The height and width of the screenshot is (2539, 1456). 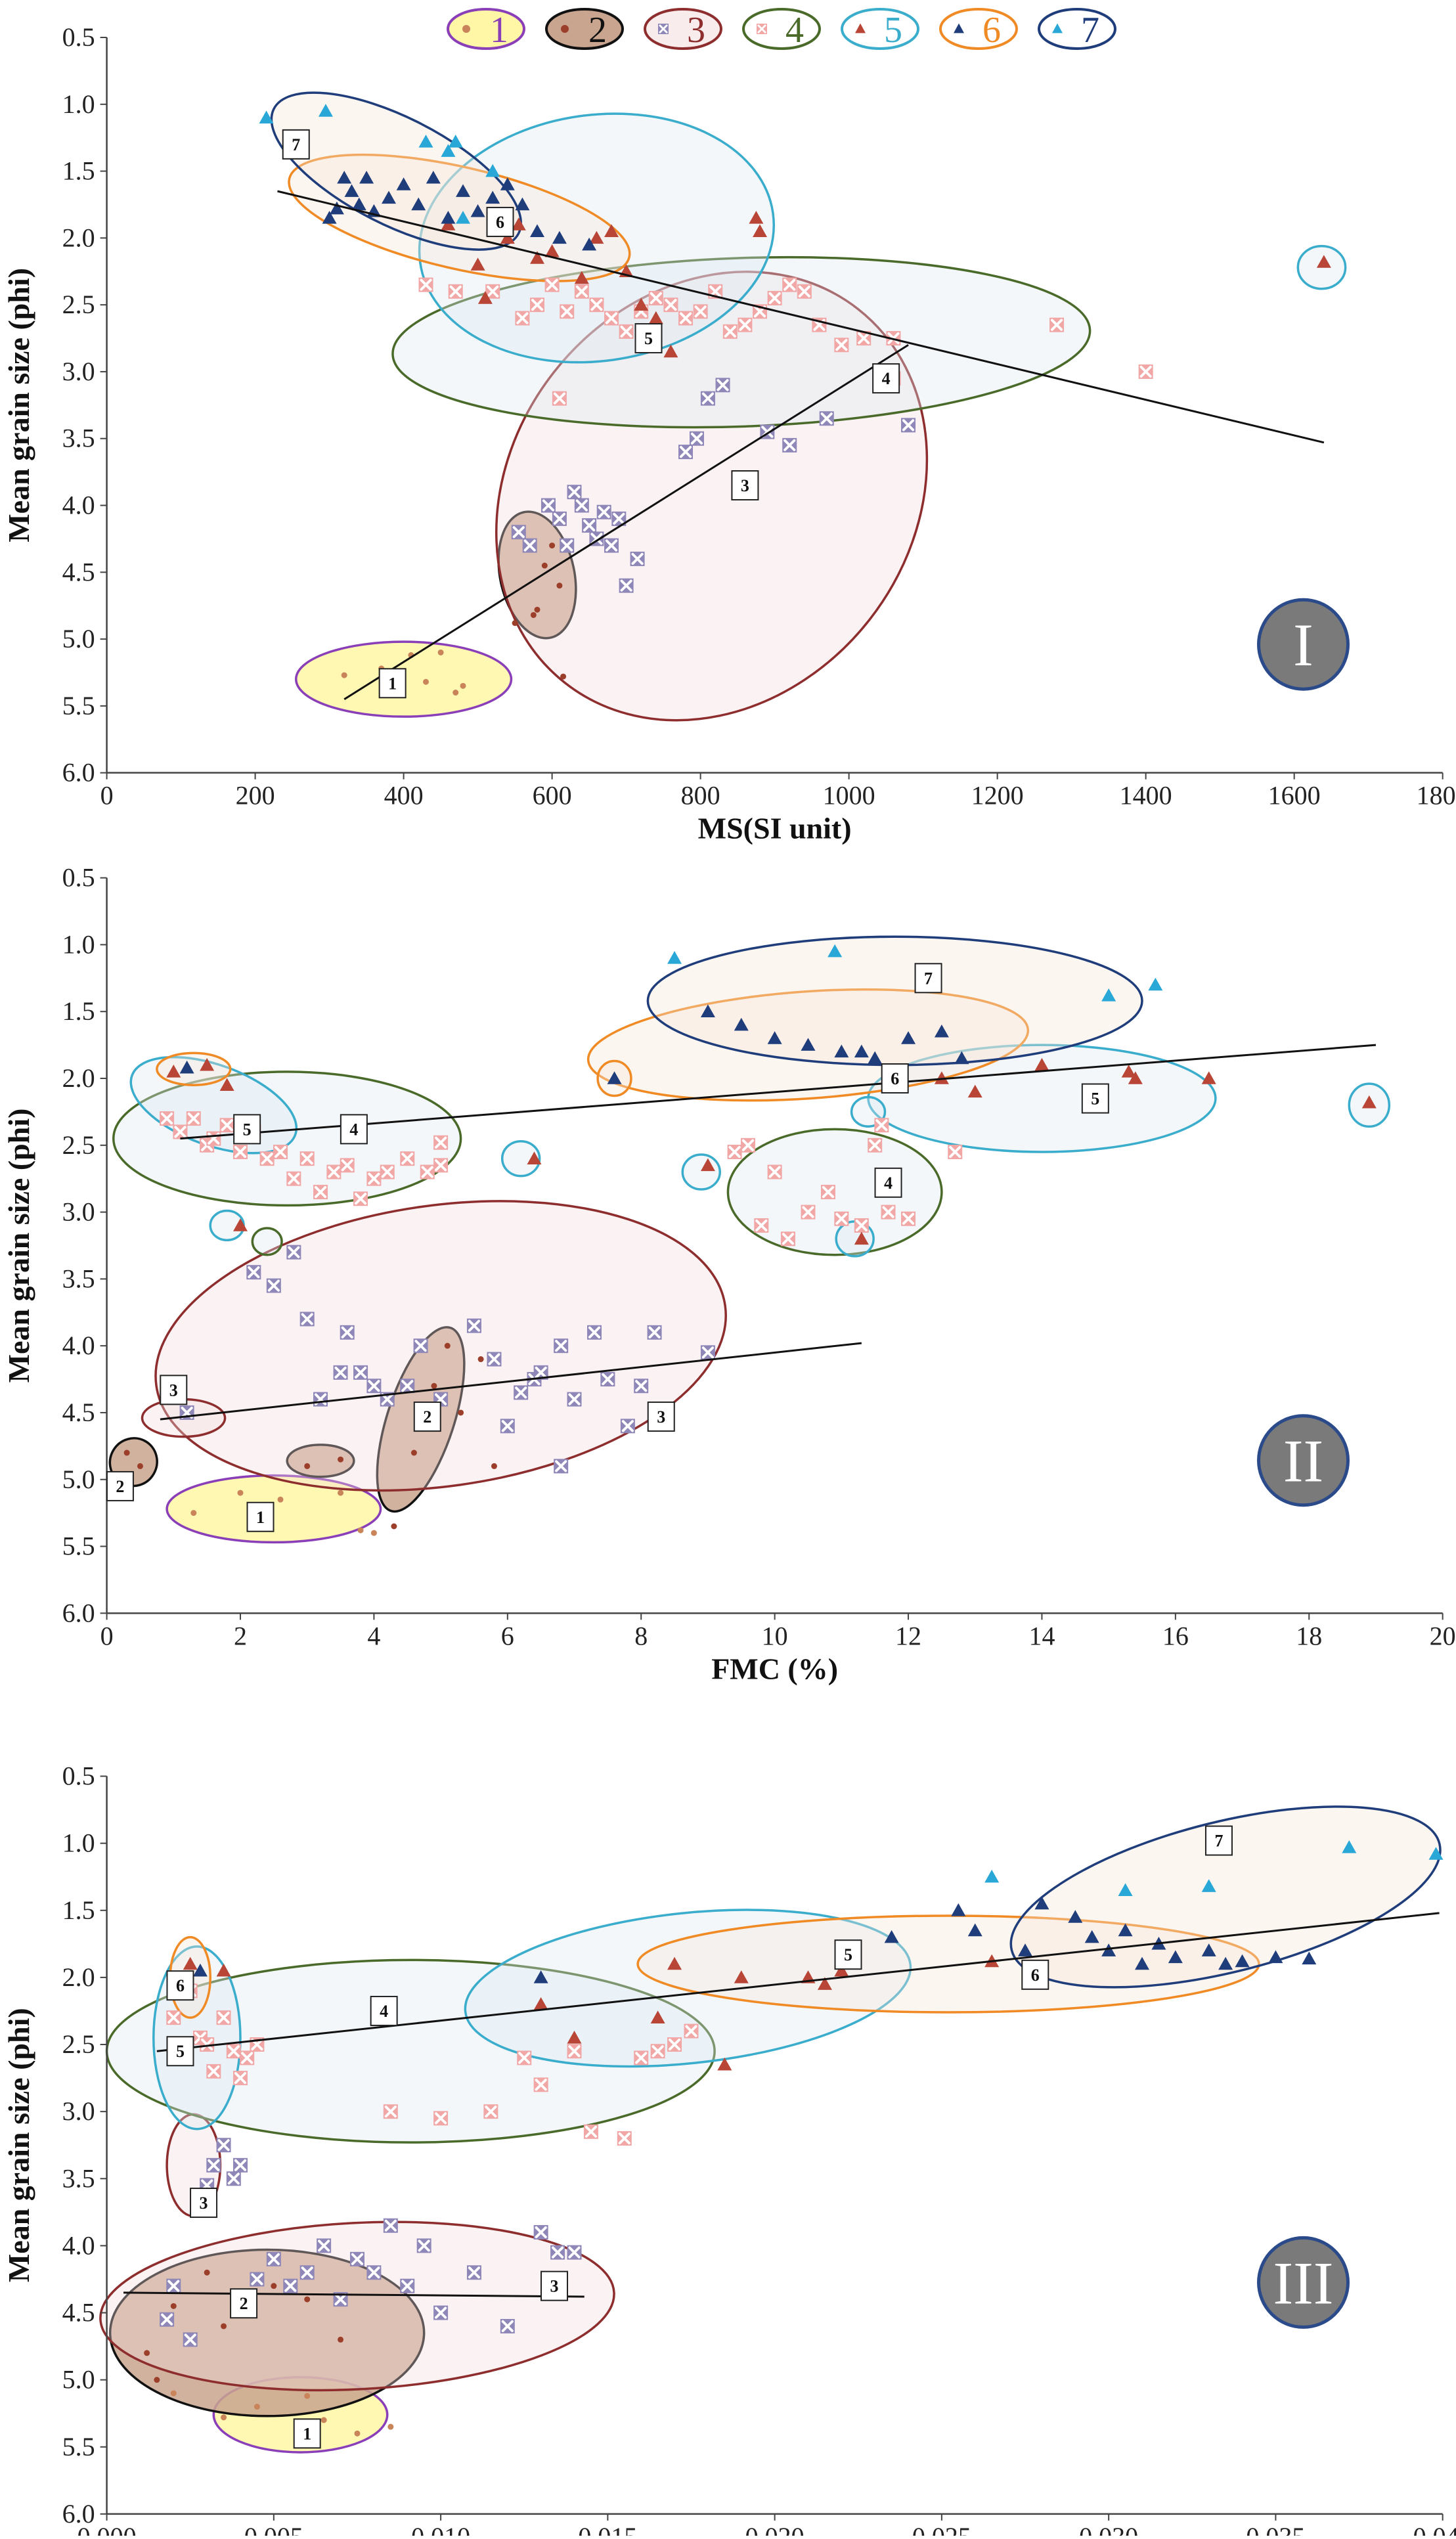 What do you see at coordinates (1275, 2529) in the screenshot?
I see `x-tick-label: 0.035` at bounding box center [1275, 2529].